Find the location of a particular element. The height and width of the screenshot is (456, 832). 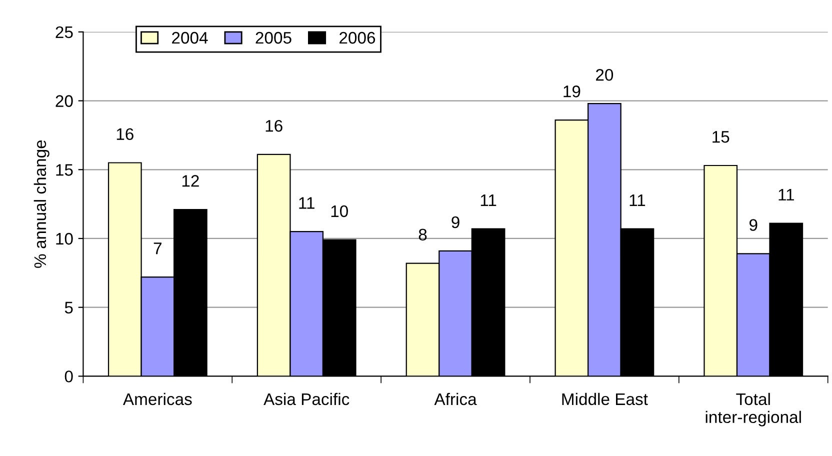

data-label: 10 is located at coordinates (339, 211).